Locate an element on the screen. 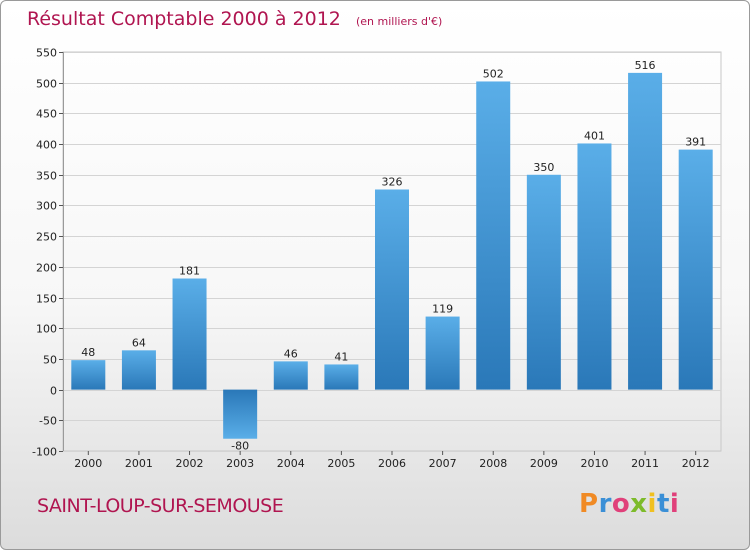  bar-2004 is located at coordinates (290, 375).